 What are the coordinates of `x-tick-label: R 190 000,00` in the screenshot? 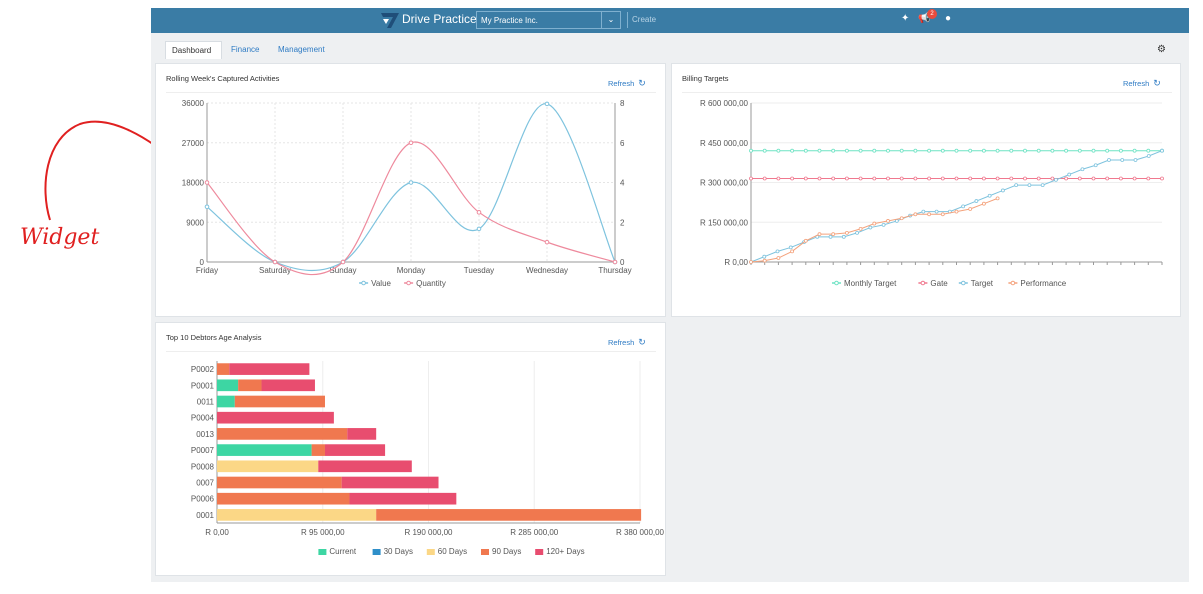 It's located at (428, 532).